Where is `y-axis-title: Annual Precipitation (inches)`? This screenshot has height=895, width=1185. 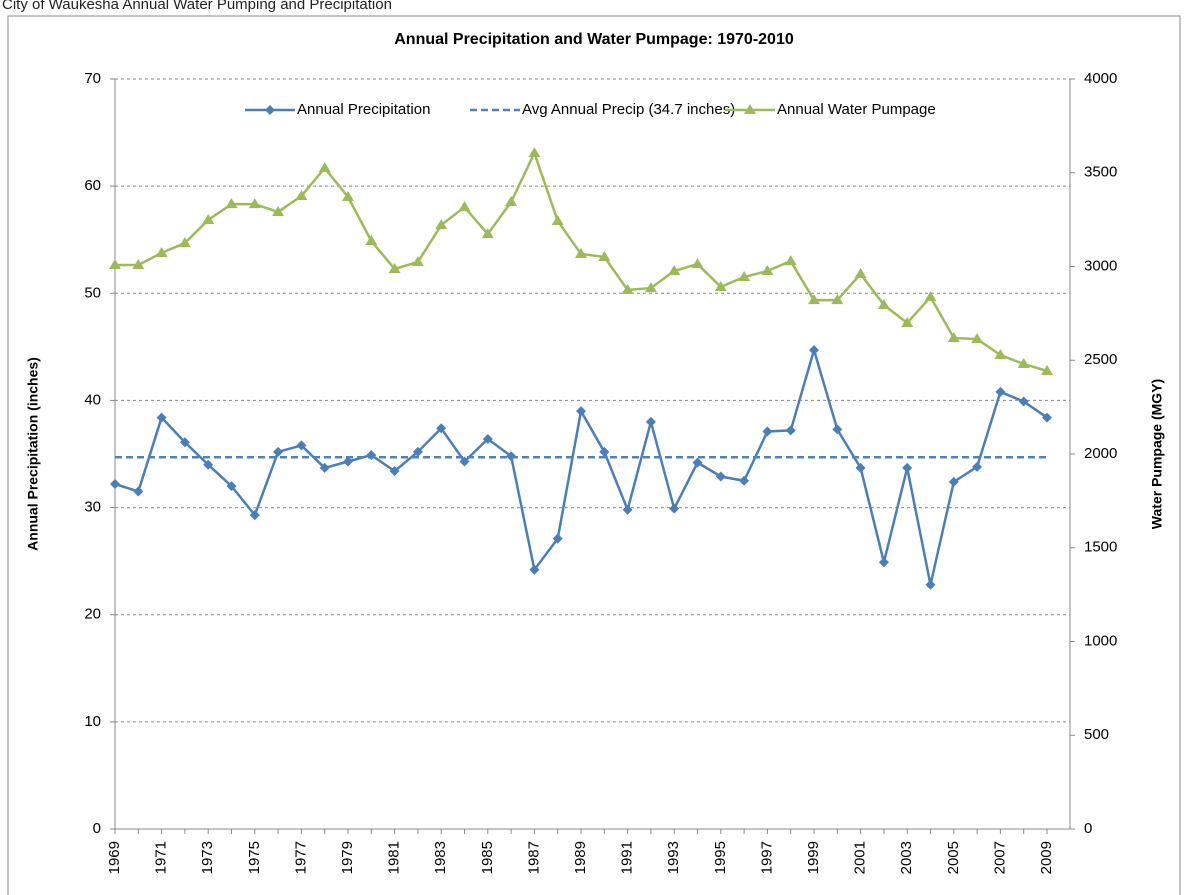
y-axis-title: Annual Precipitation (inches) is located at coordinates (33, 454).